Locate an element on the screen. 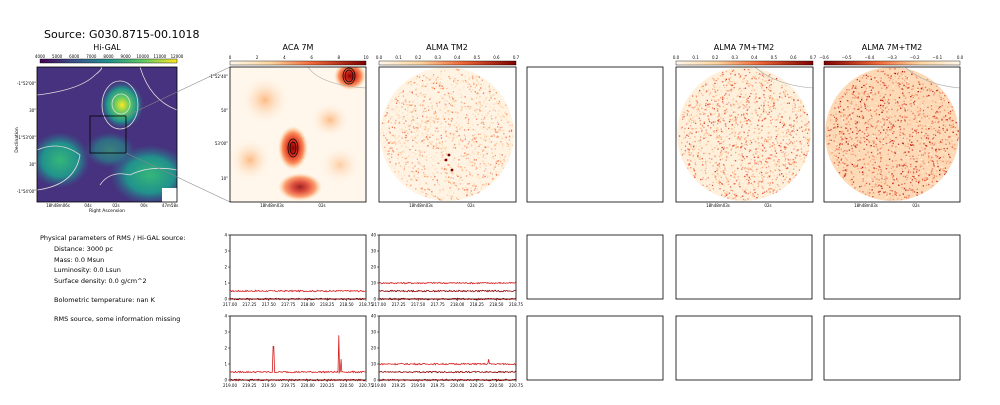  ytick-label: -1°54'00" is located at coordinates (26, 191).